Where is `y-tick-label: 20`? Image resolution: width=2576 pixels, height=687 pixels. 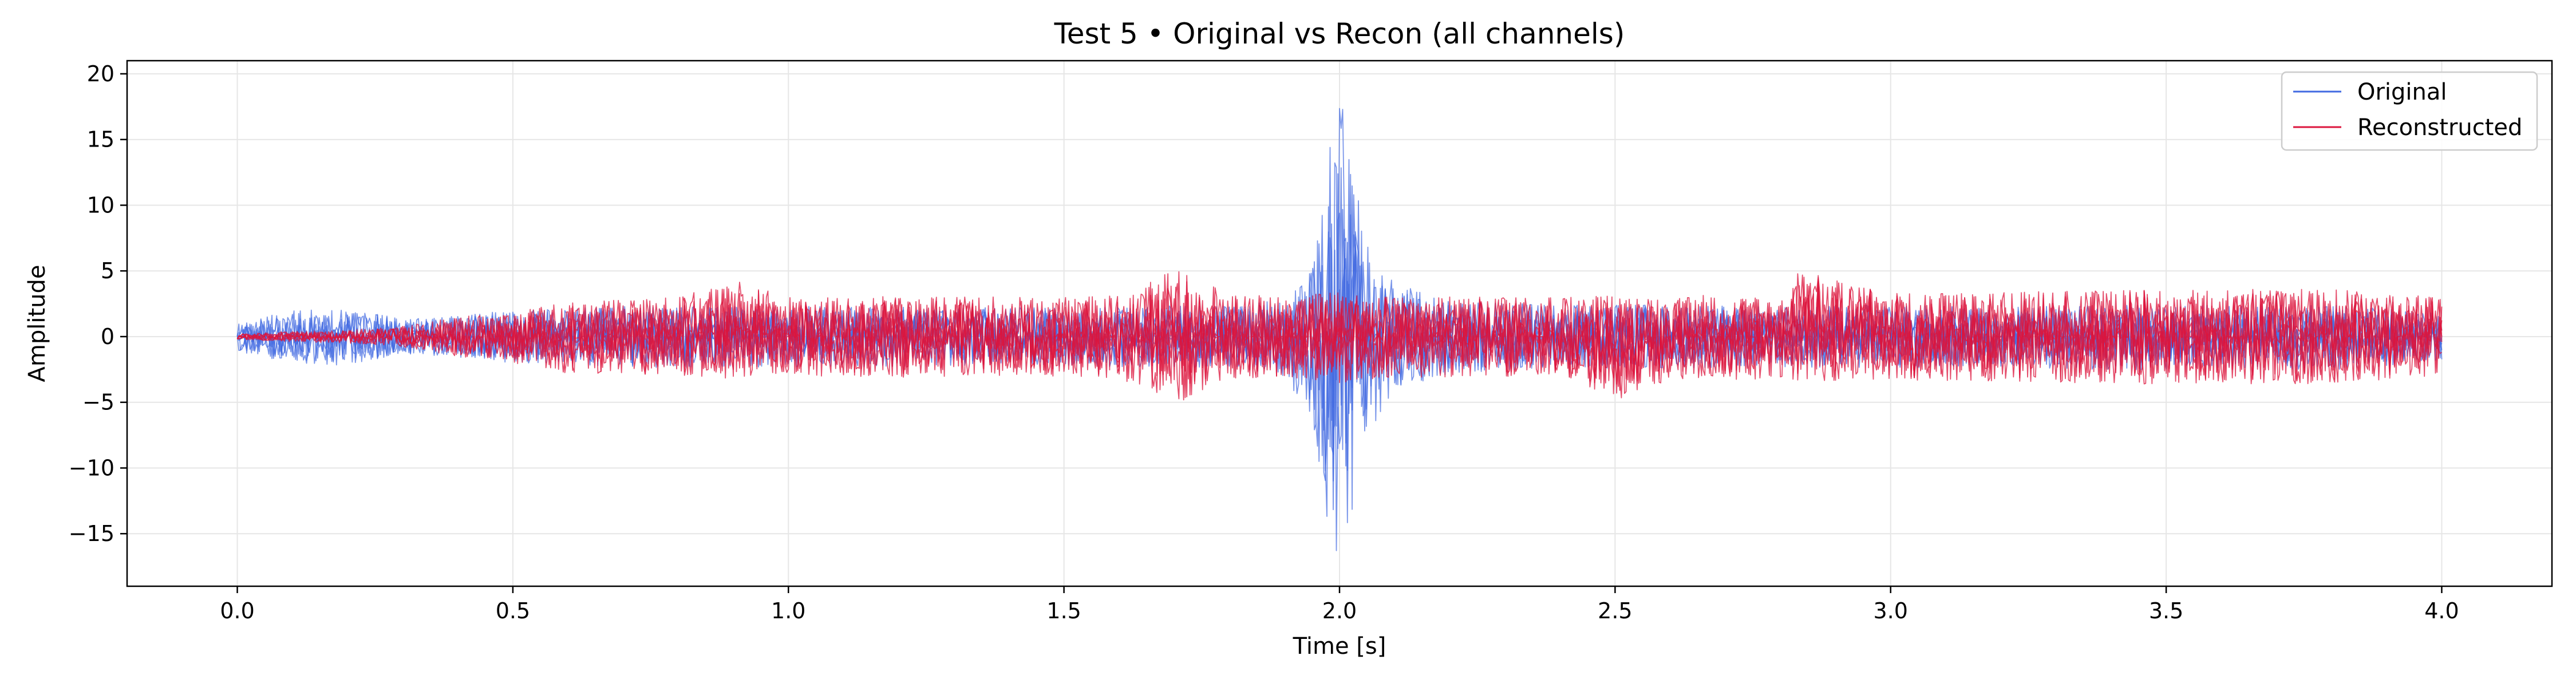 y-tick-label: 20 is located at coordinates (100, 73).